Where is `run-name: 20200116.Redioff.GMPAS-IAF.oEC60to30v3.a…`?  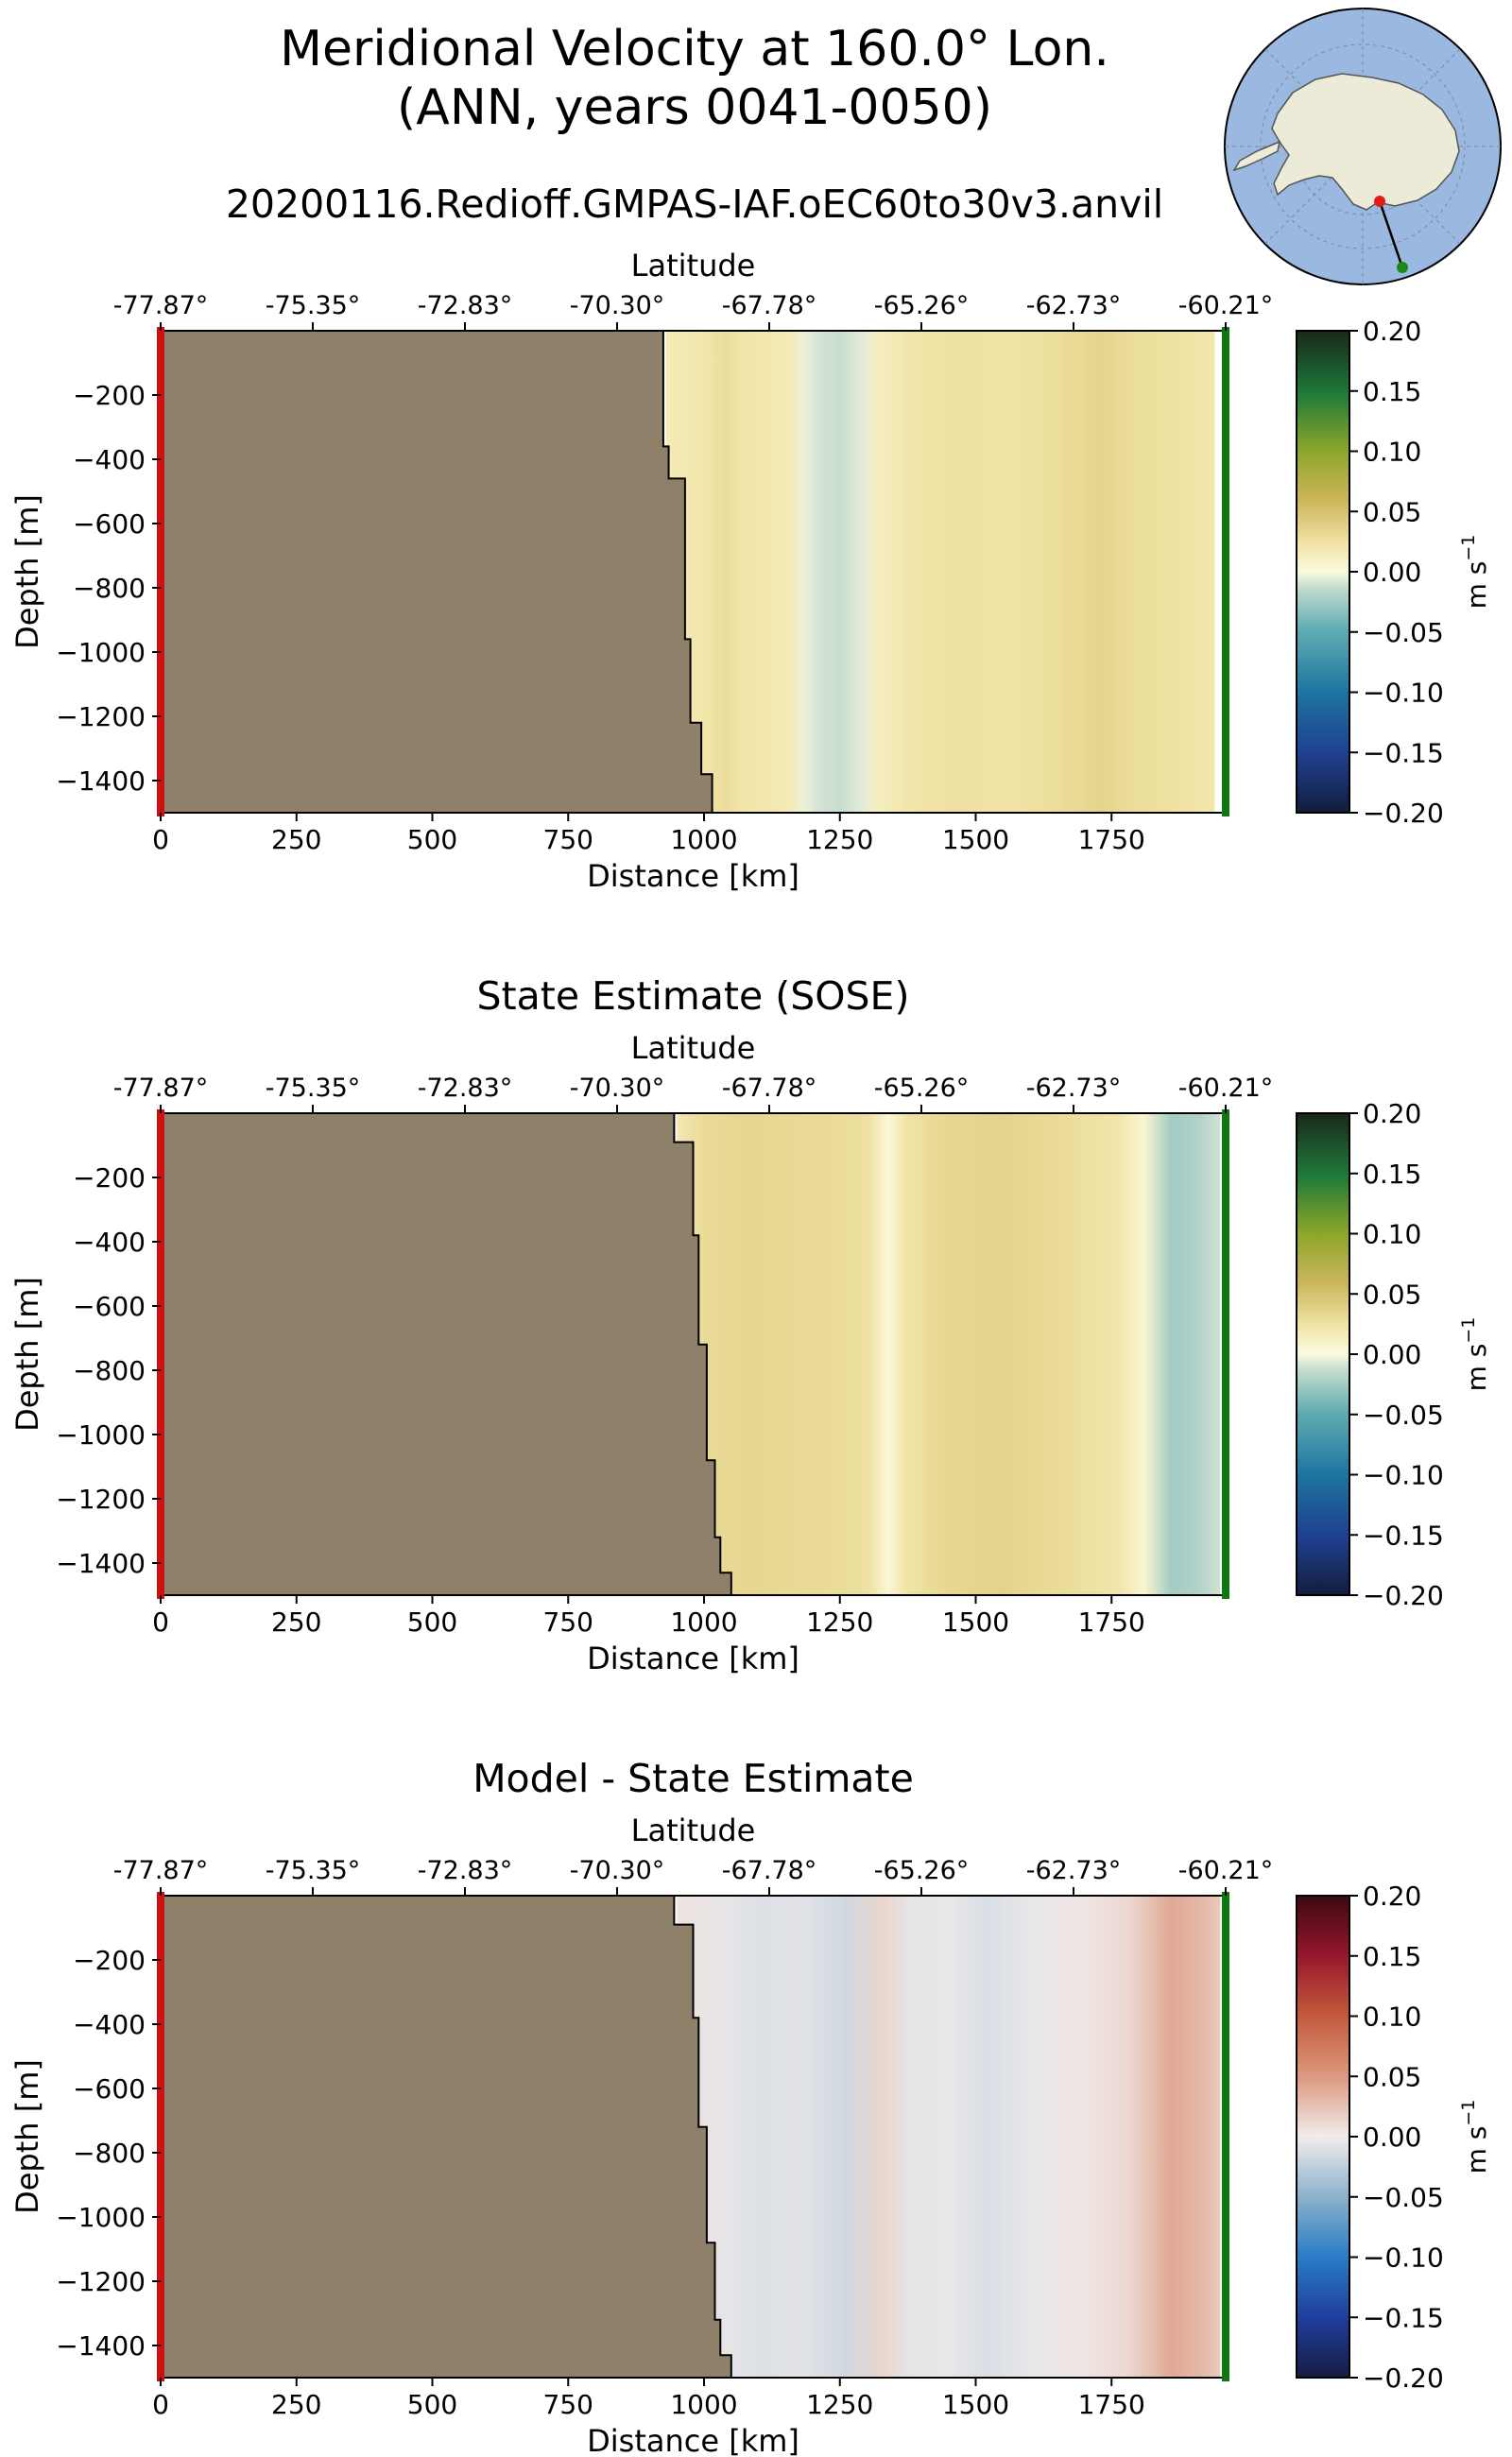
run-name: 20200116.Redioff.GMPAS-IAF.oEC60to30v3.a… is located at coordinates (694, 204).